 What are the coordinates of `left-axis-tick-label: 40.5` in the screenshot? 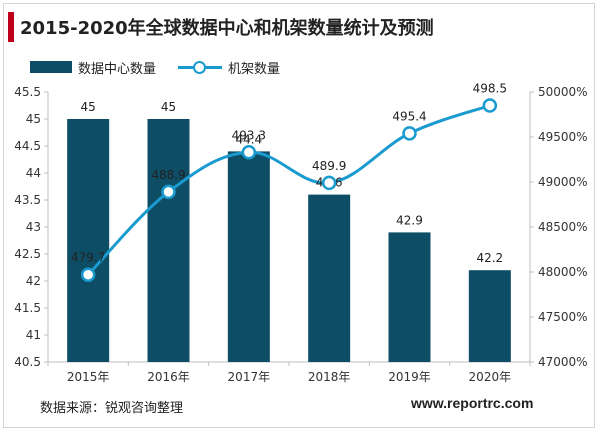 It's located at (27, 362).